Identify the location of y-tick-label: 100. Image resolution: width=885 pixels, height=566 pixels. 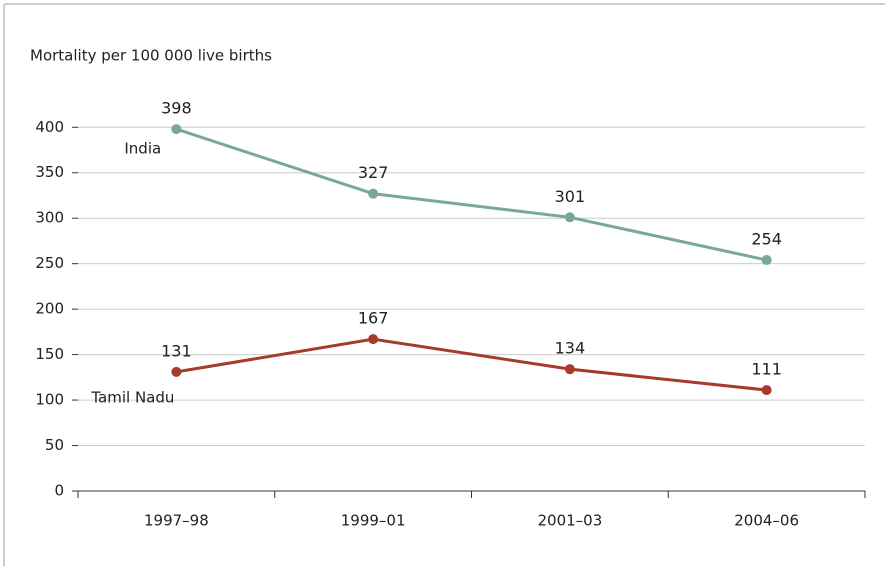
(49, 400).